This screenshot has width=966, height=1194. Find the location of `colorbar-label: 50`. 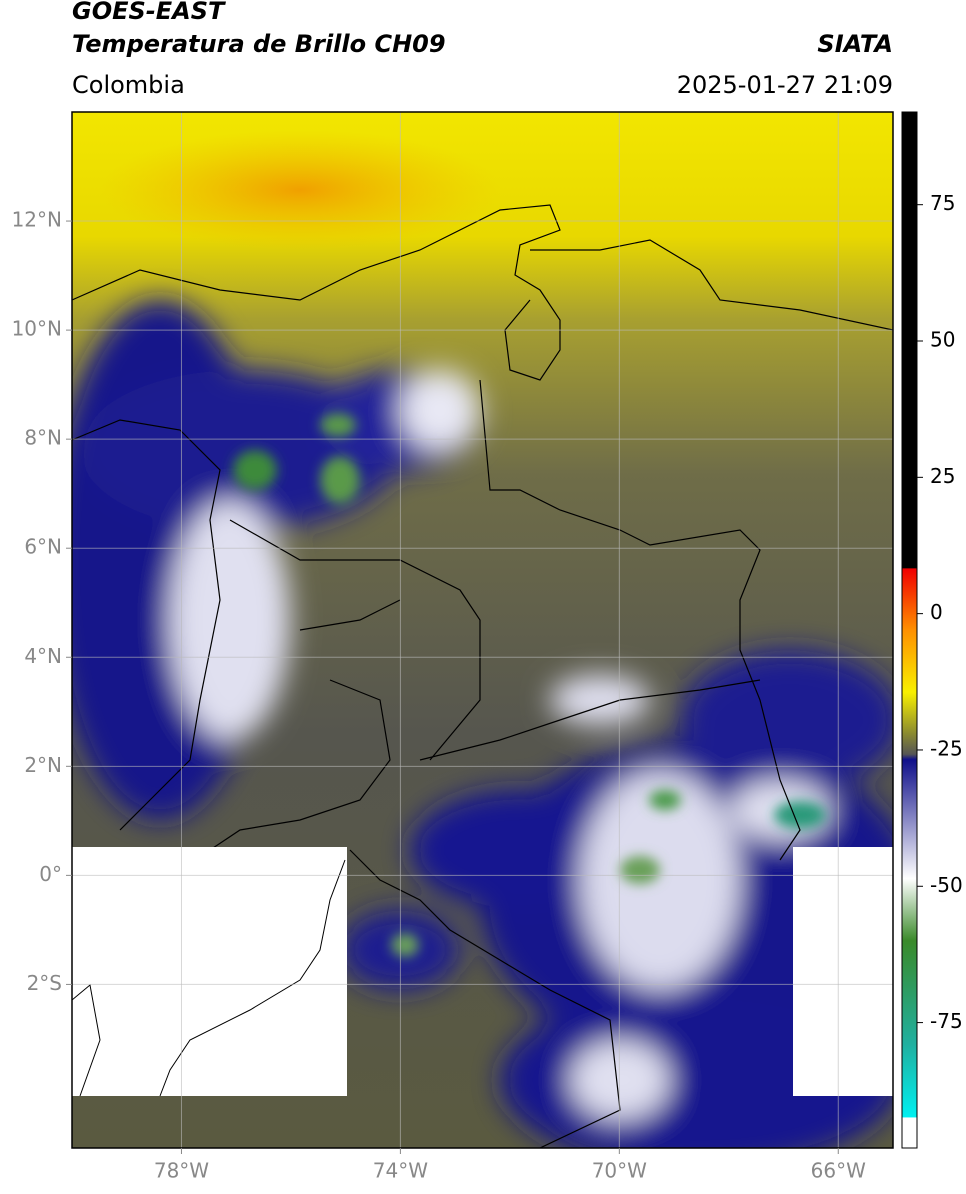

colorbar-label: 50 is located at coordinates (942, 340).